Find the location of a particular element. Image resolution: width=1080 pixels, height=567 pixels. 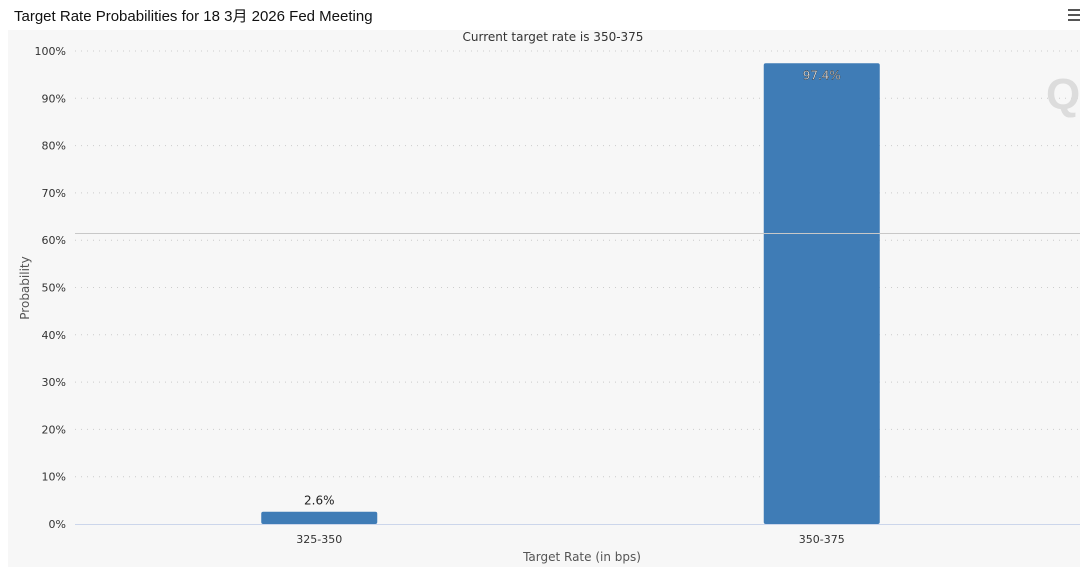

y-tick-label: 100% is located at coordinates (50, 51).